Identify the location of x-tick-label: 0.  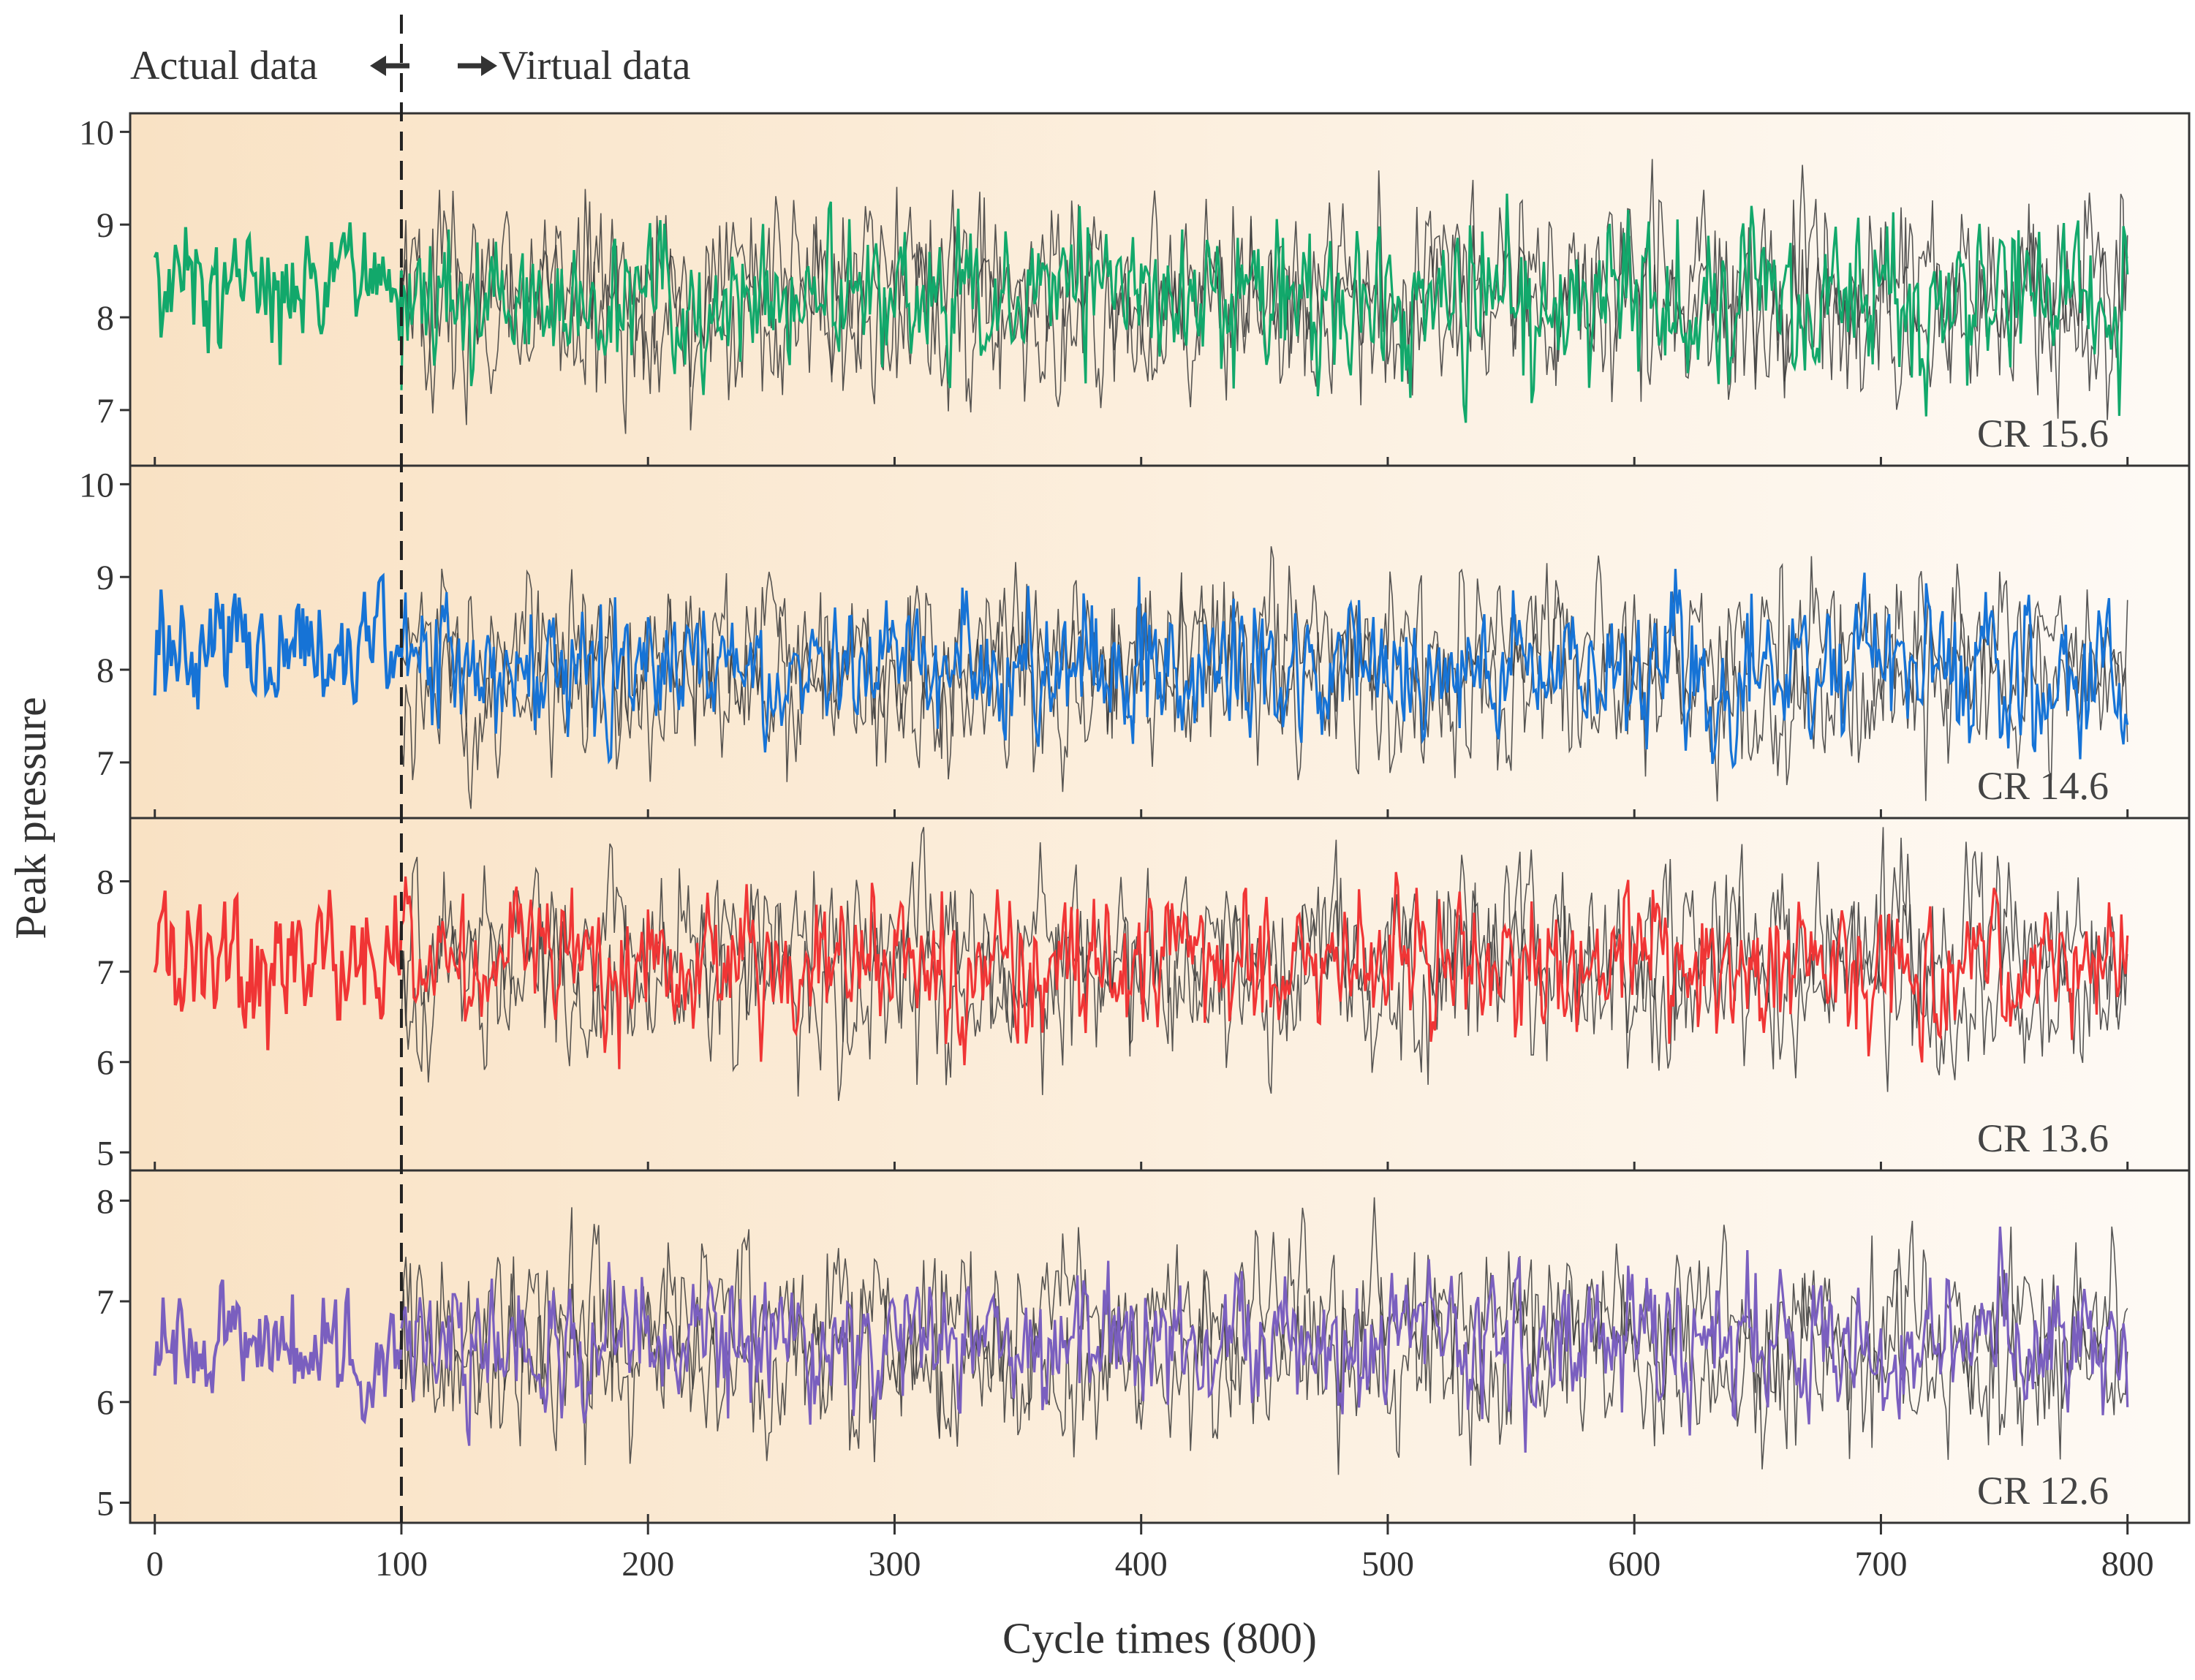
(155, 1564).